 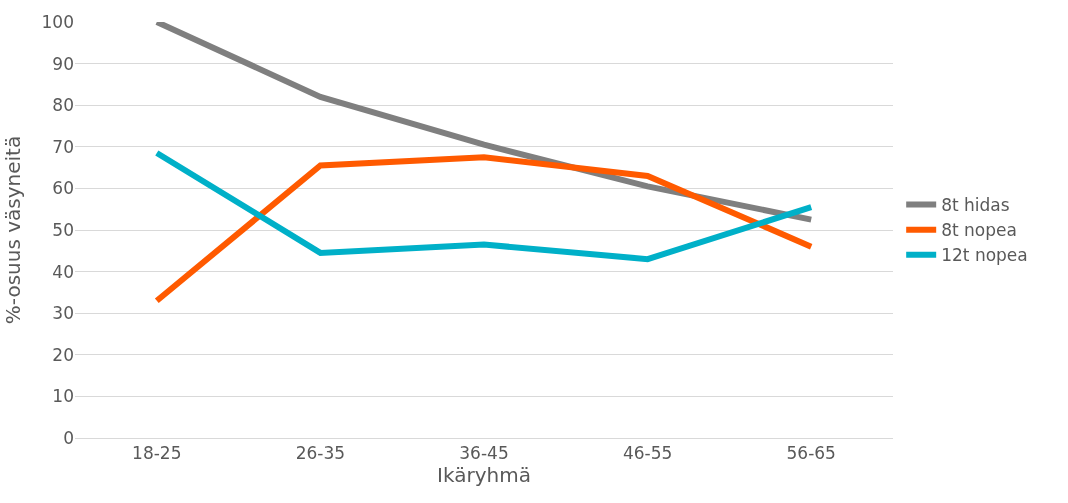 What do you see at coordinates (63, 63) in the screenshot?
I see `y-tick-label: 90` at bounding box center [63, 63].